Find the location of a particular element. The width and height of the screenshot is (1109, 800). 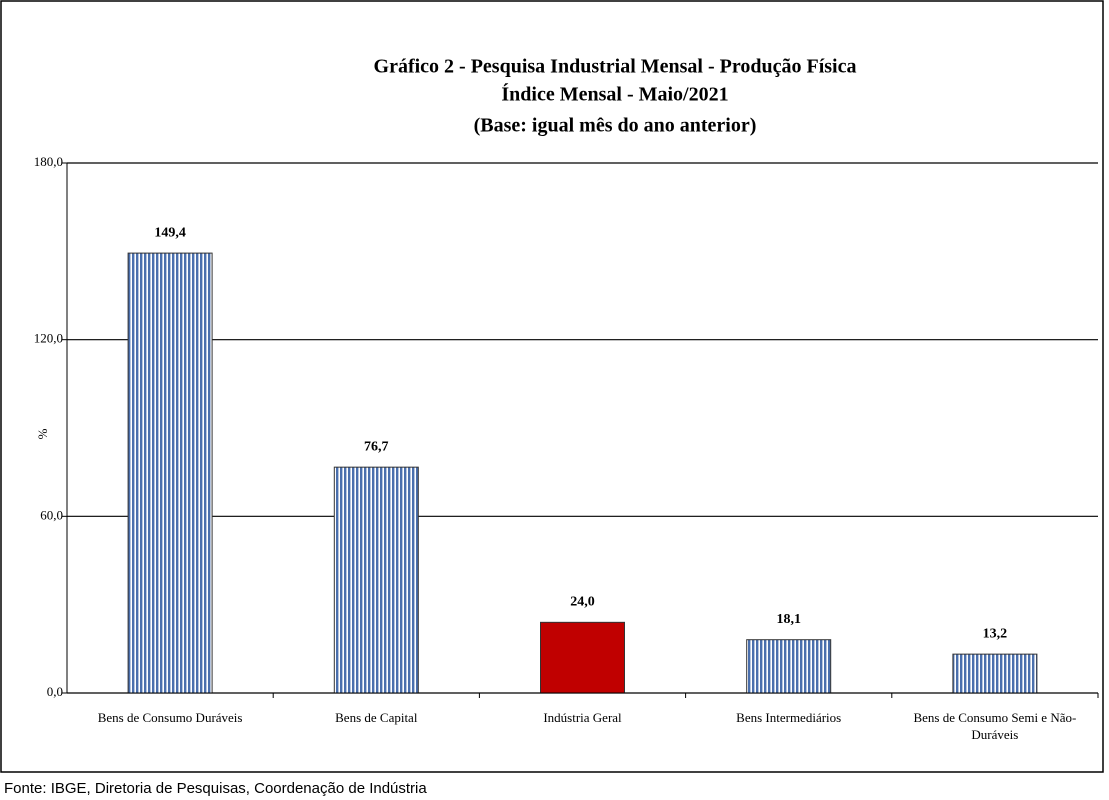

x-tick-label: Bens de Consumo Duráveis is located at coordinates (170, 717).